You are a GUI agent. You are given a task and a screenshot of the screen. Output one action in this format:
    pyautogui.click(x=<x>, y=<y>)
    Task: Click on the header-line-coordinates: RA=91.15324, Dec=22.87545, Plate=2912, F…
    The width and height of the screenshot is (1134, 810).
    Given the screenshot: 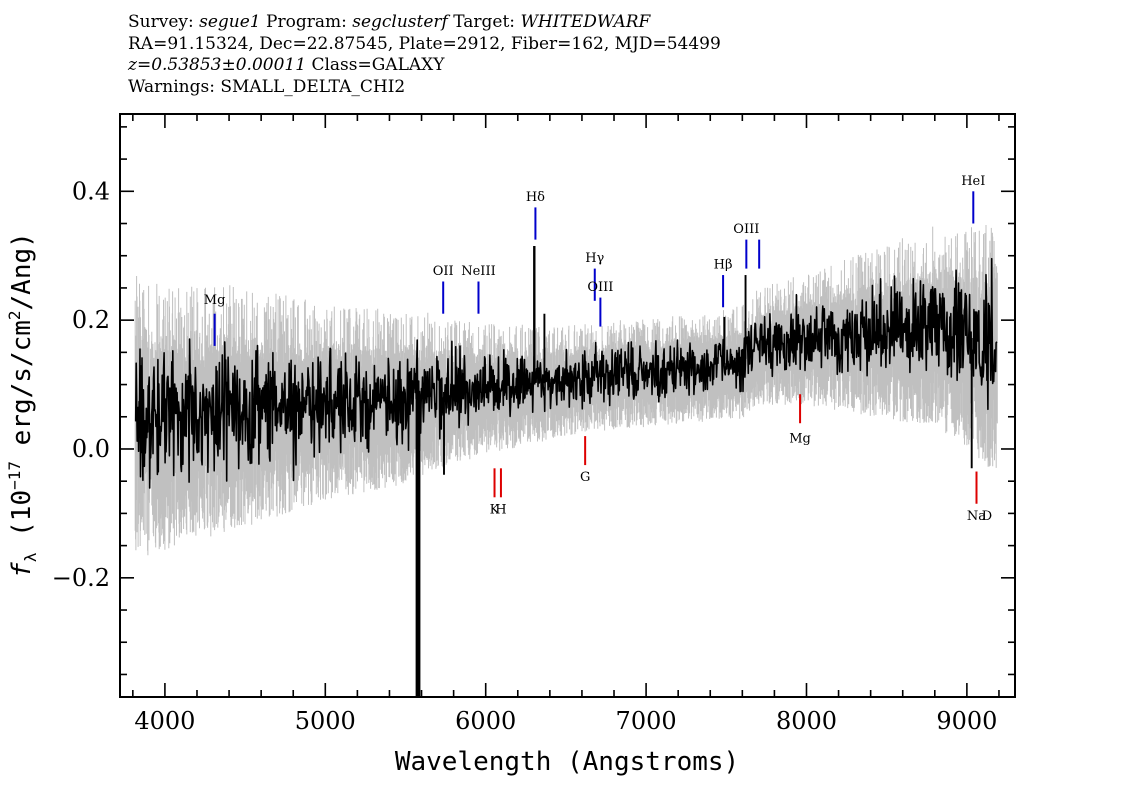 What is the action you would take?
    pyautogui.click(x=424, y=43)
    